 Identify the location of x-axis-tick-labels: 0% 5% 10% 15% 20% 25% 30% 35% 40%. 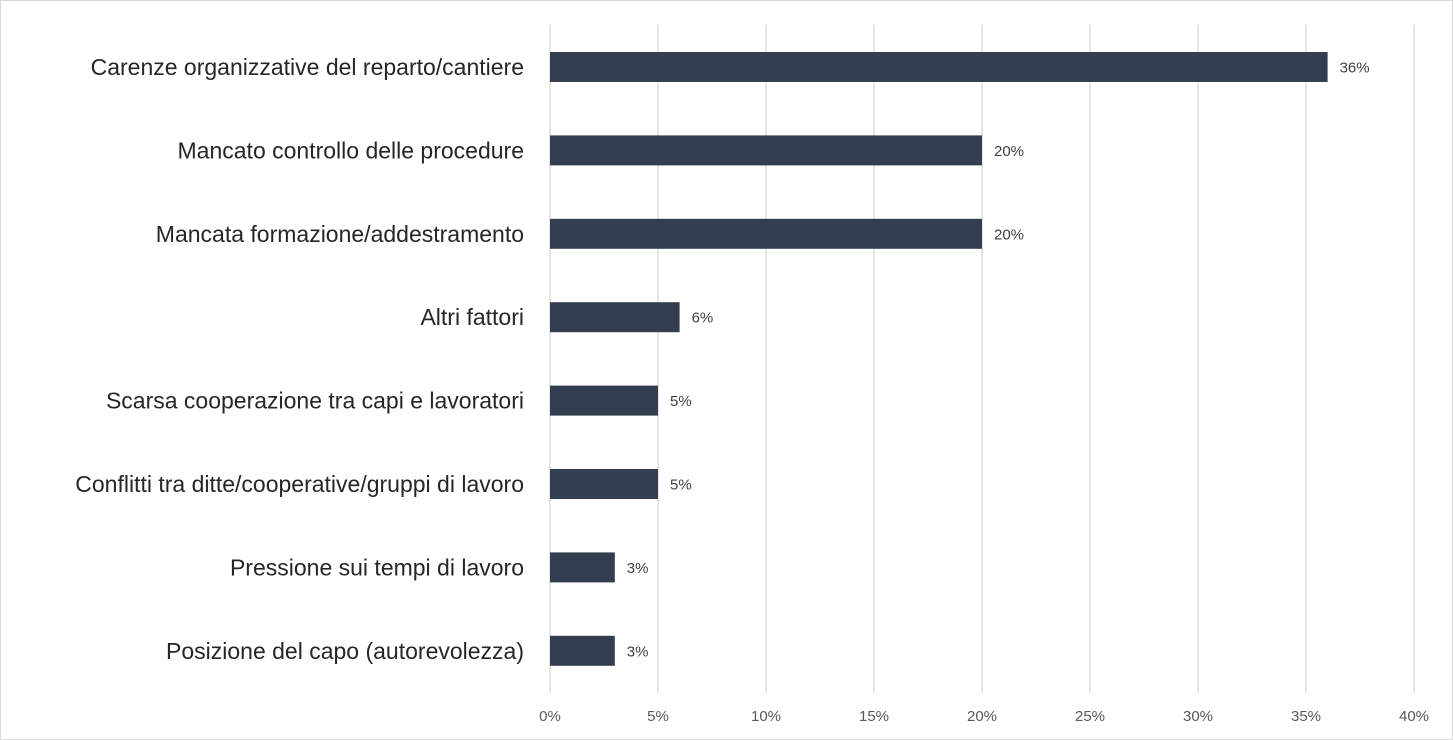
(984, 716).